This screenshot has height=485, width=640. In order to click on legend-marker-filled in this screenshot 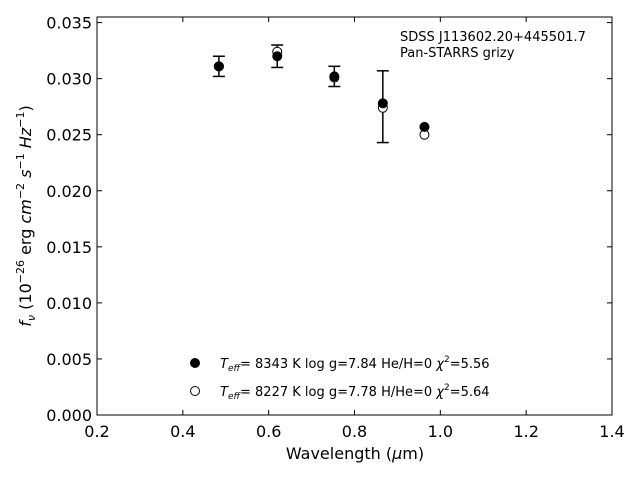, I will do `click(195, 363)`.